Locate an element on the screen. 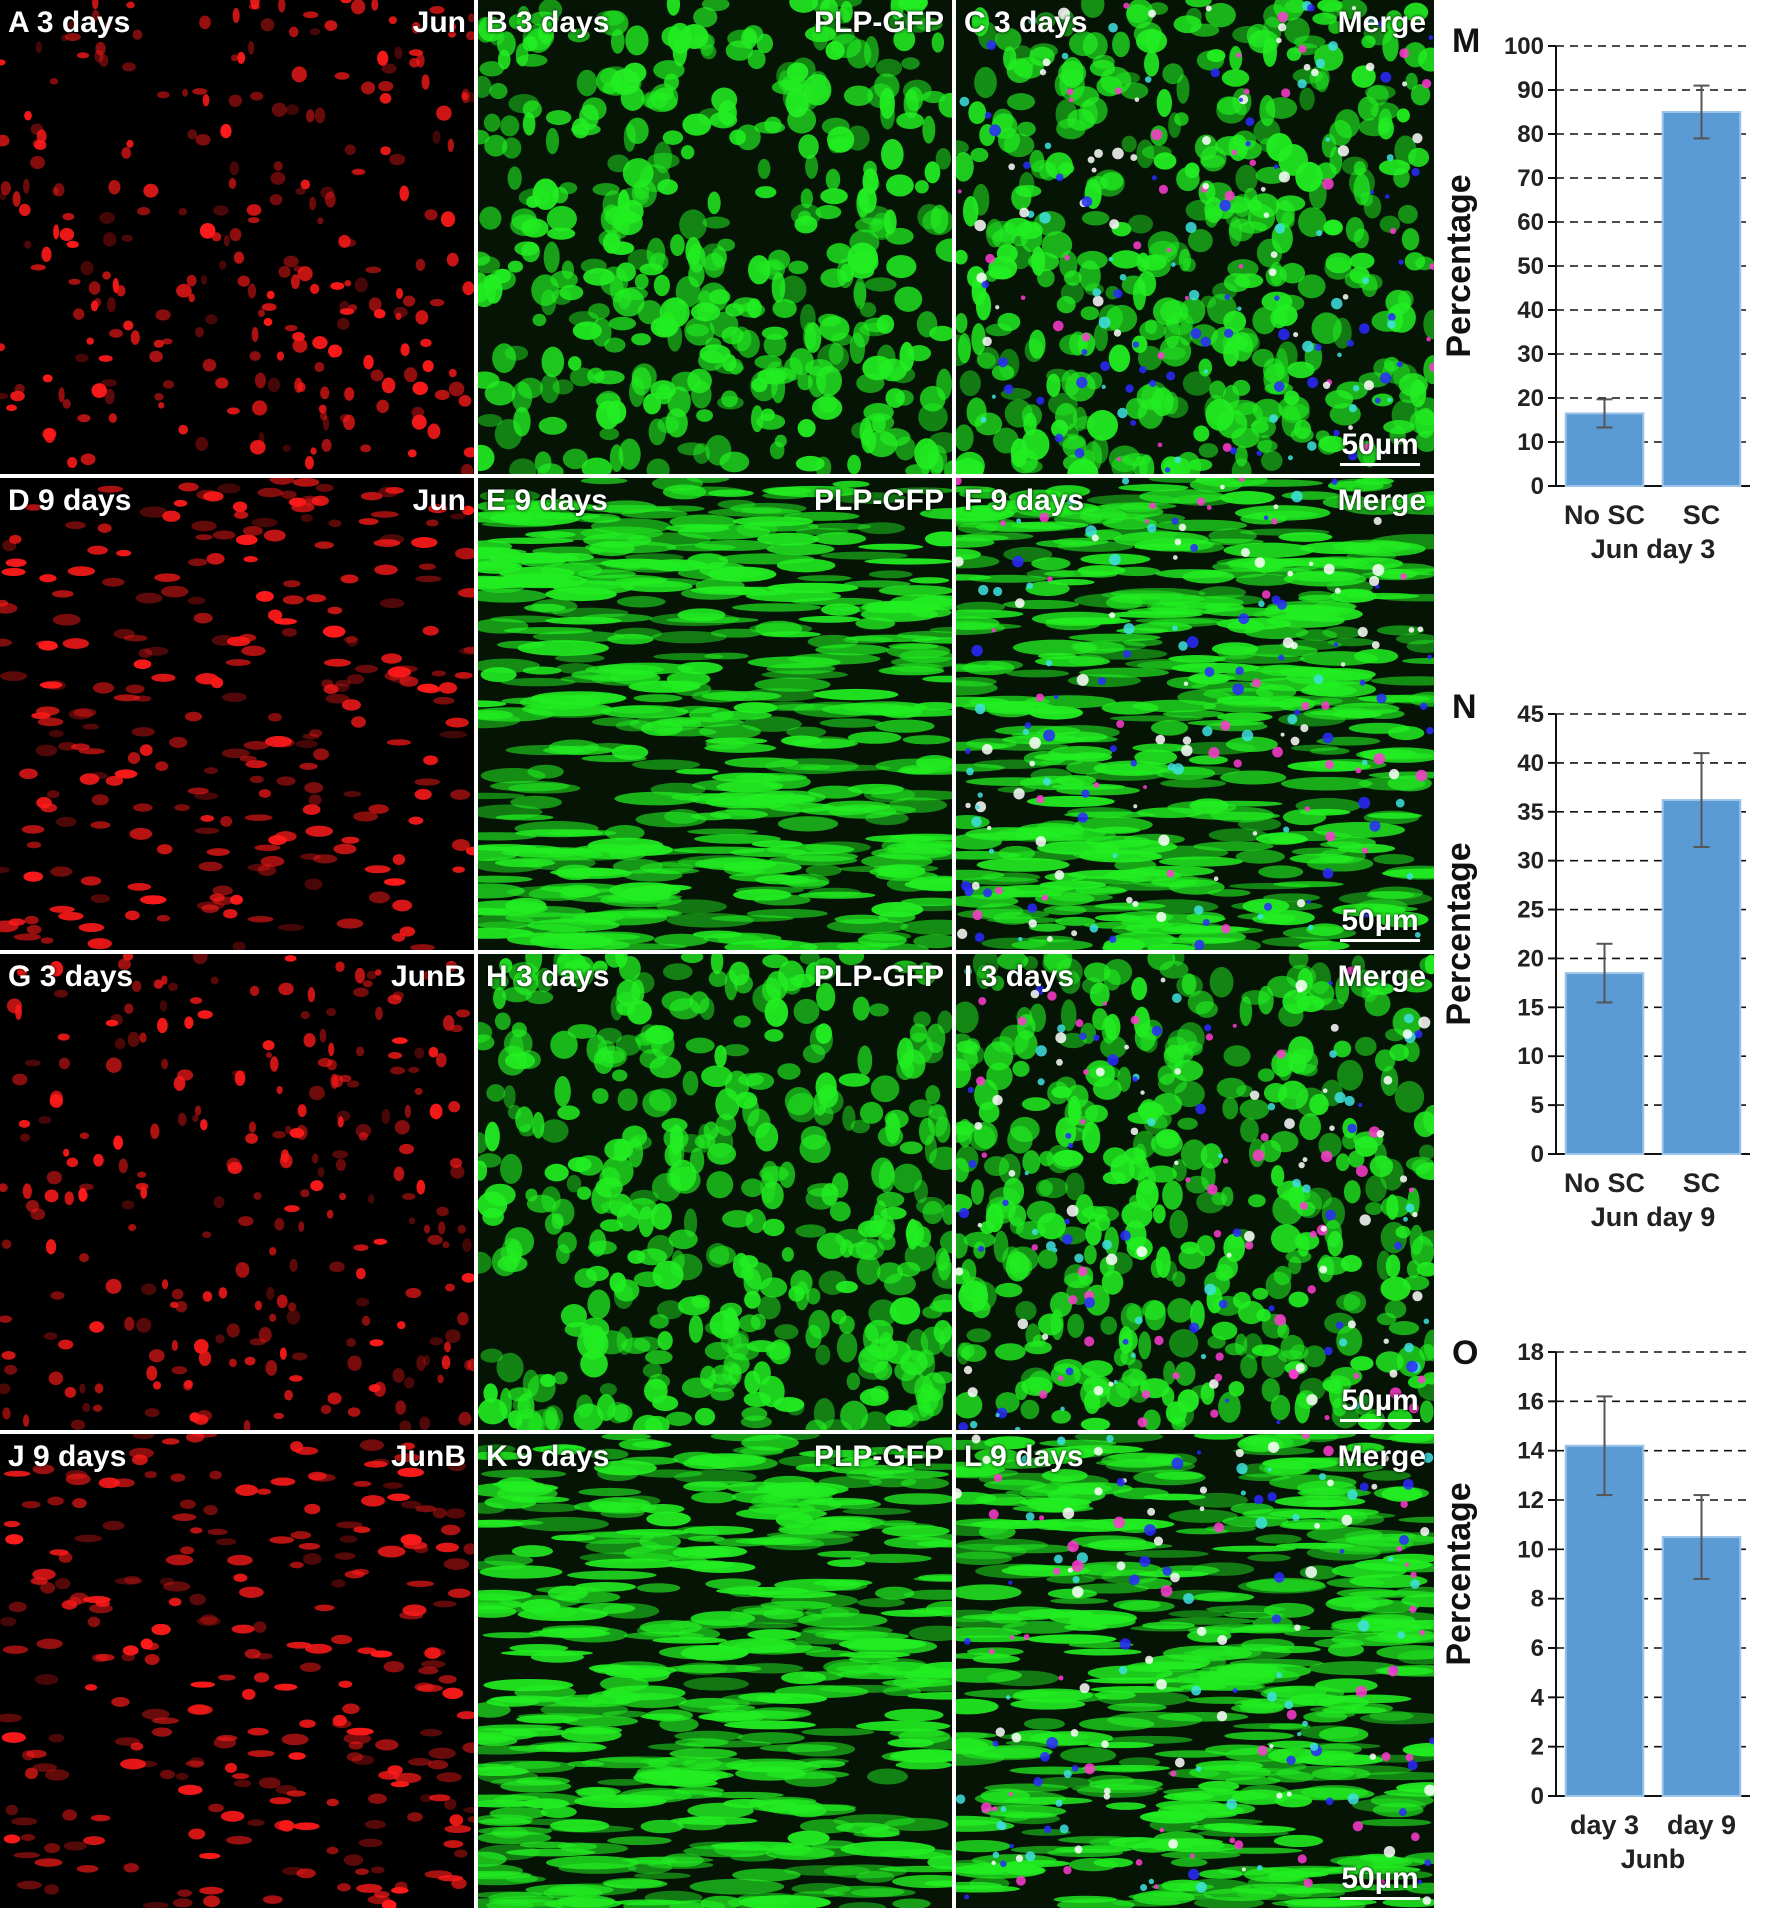 The height and width of the screenshot is (1908, 1772). panel-g: G 3 days JunB is located at coordinates (237, 1192).